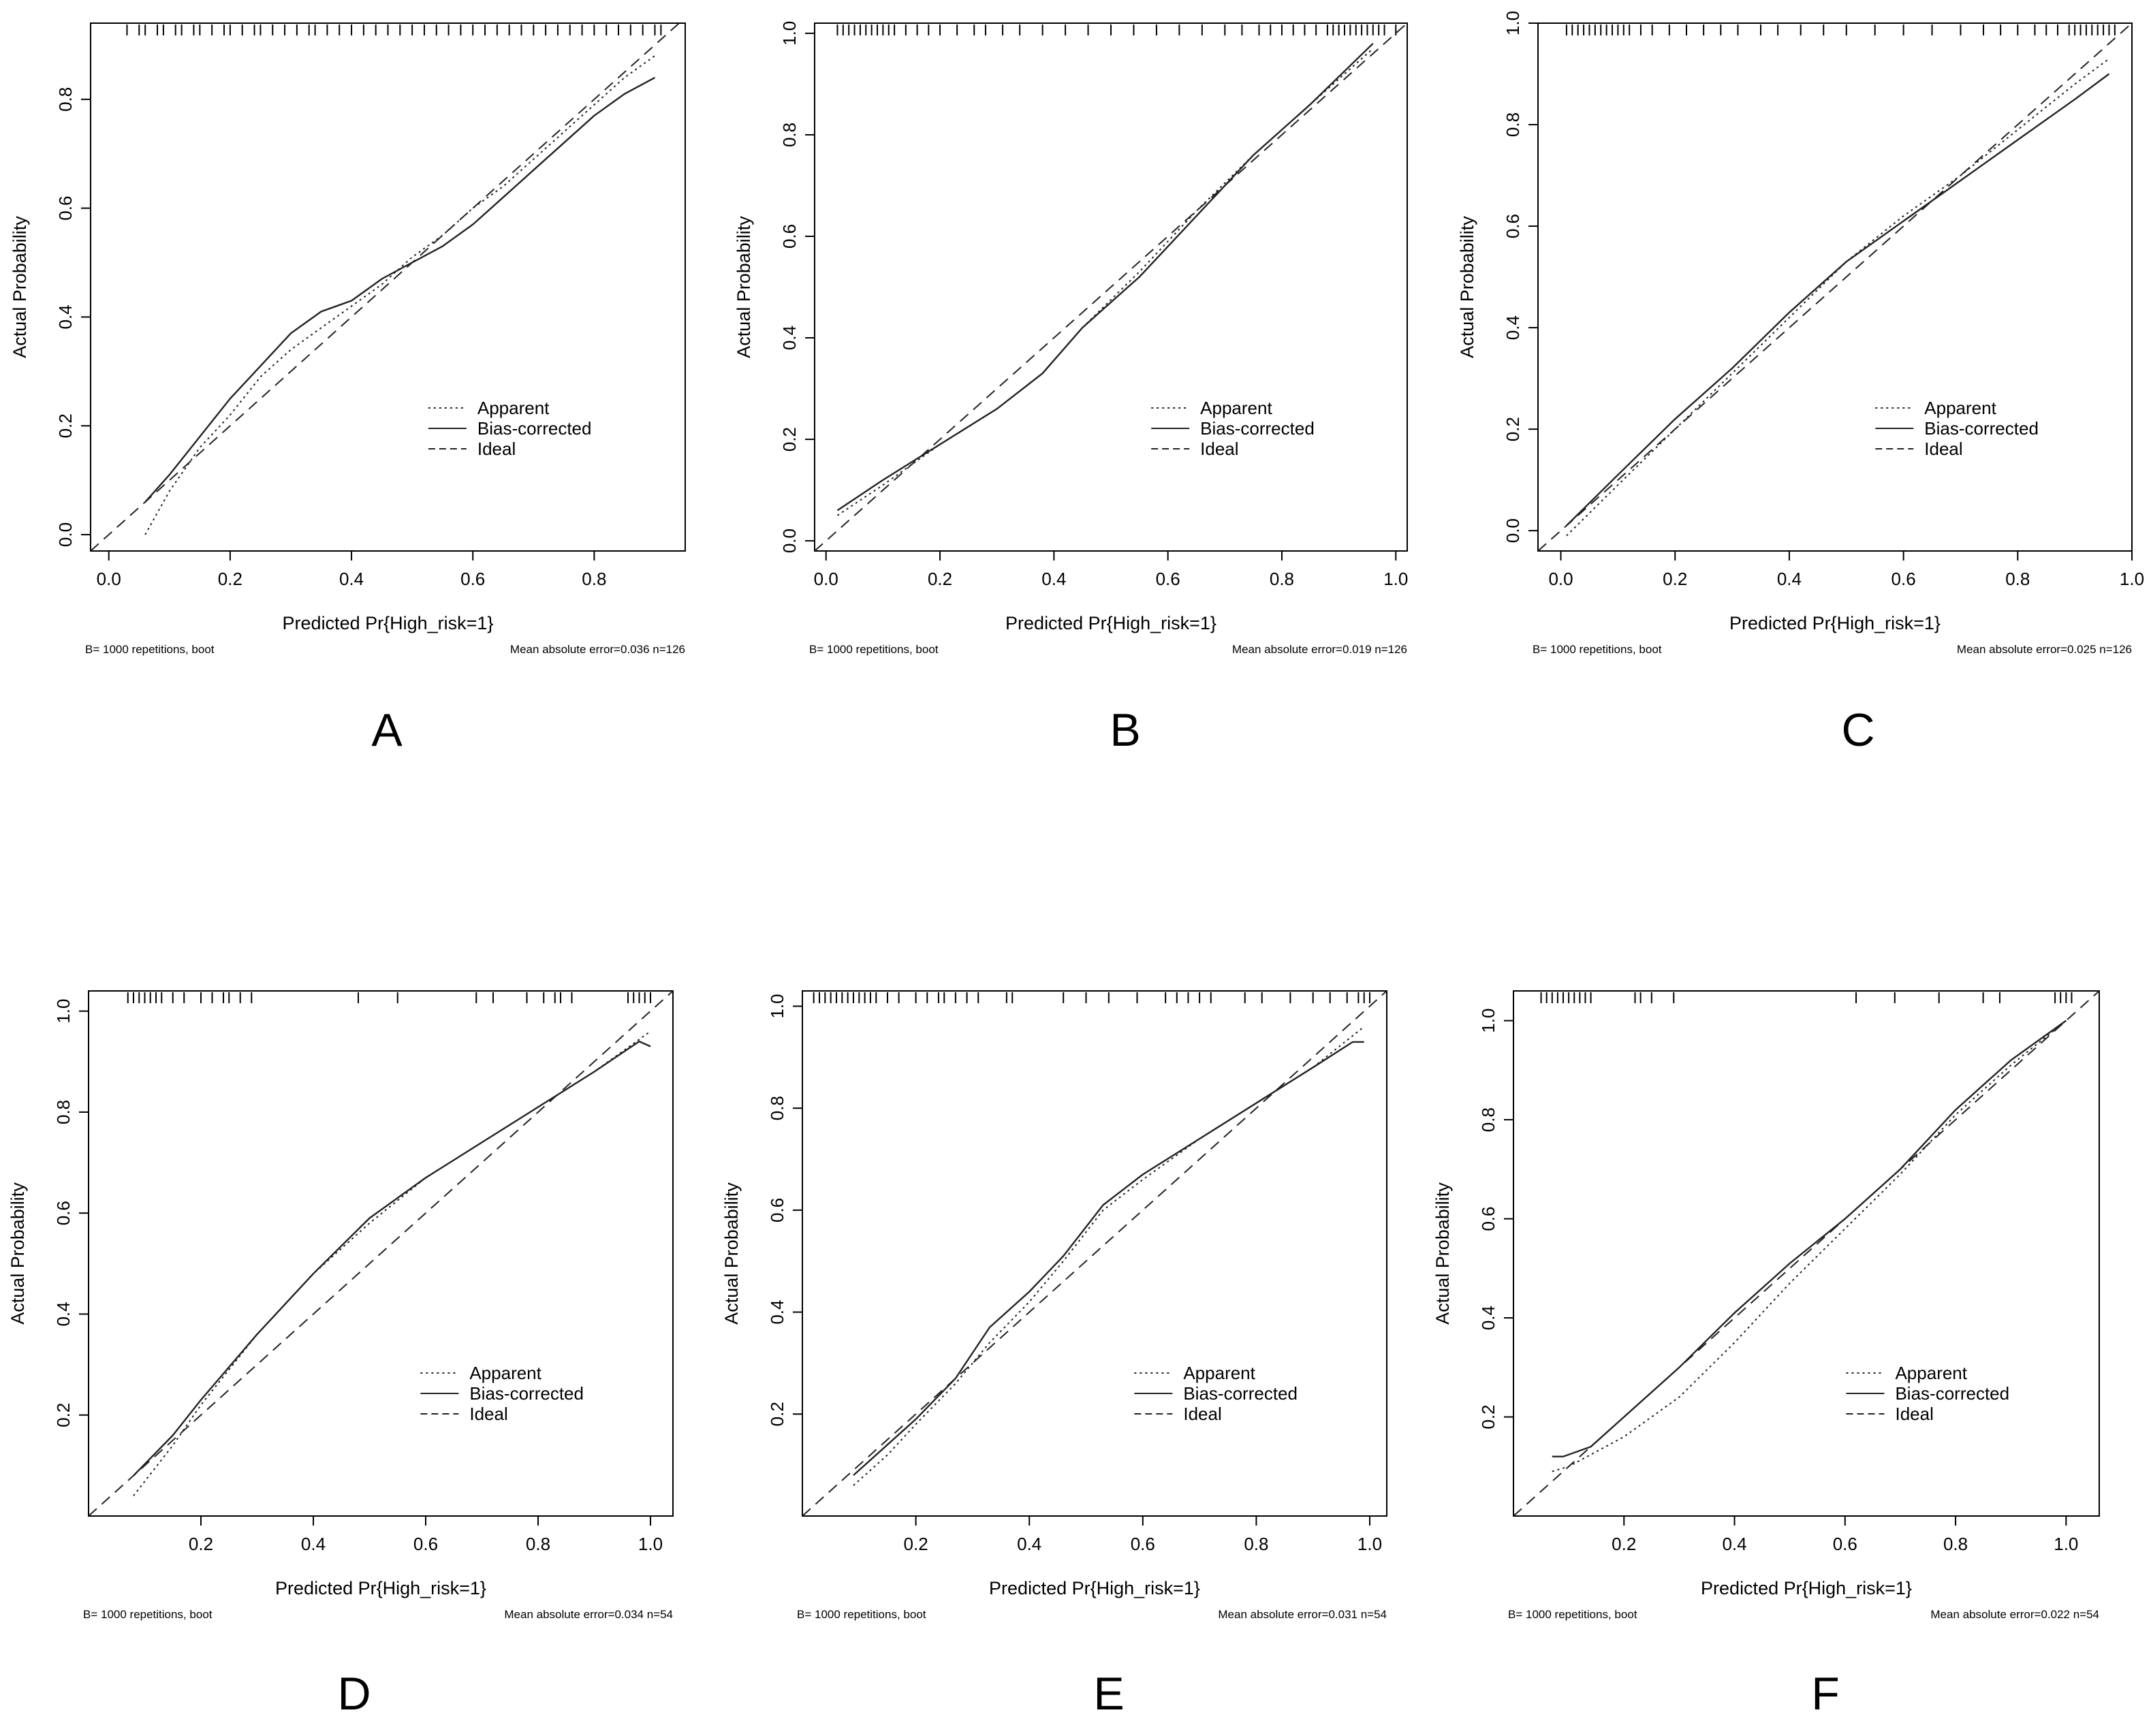 The height and width of the screenshot is (1736, 2151). I want to click on footer-mae: Mean absolute error=0.036 n=126, so click(597, 649).